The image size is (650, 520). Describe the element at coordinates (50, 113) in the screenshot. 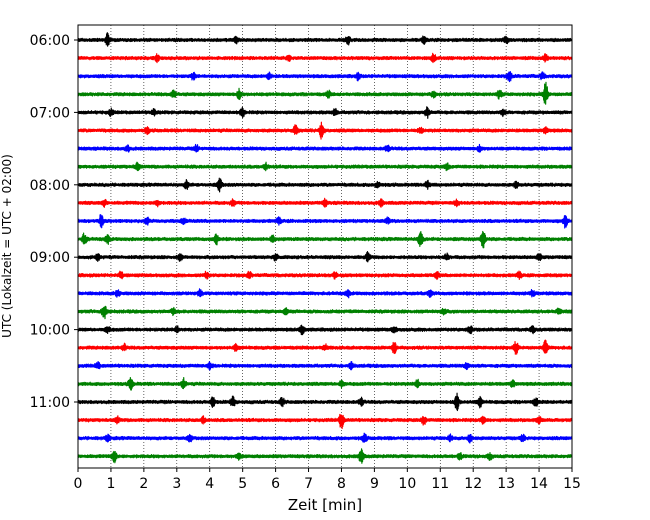

I see `y-tick-label: 07:00` at that location.